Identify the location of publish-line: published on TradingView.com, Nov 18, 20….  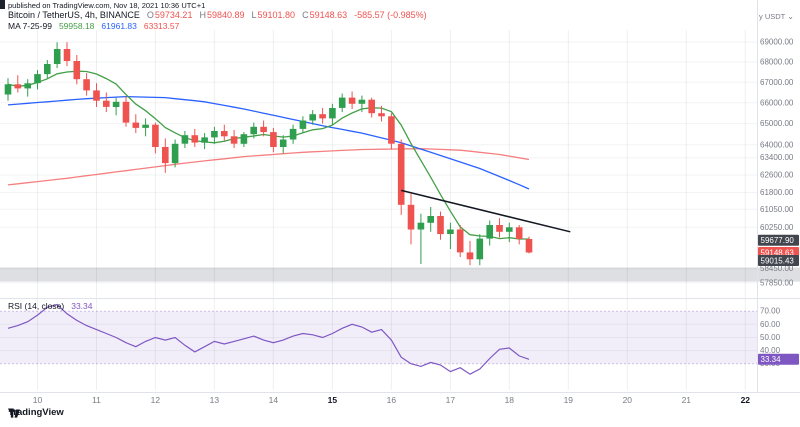
(107, 5).